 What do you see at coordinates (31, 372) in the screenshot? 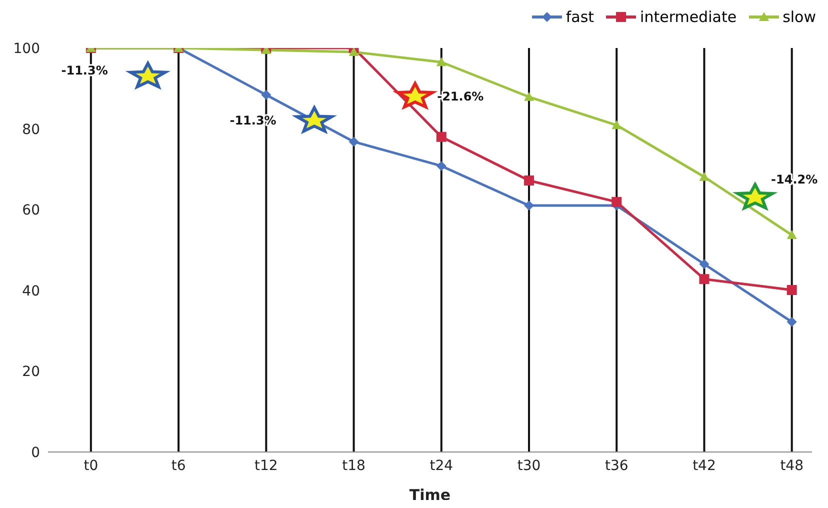
I see `y-tick-label: 20` at bounding box center [31, 372].